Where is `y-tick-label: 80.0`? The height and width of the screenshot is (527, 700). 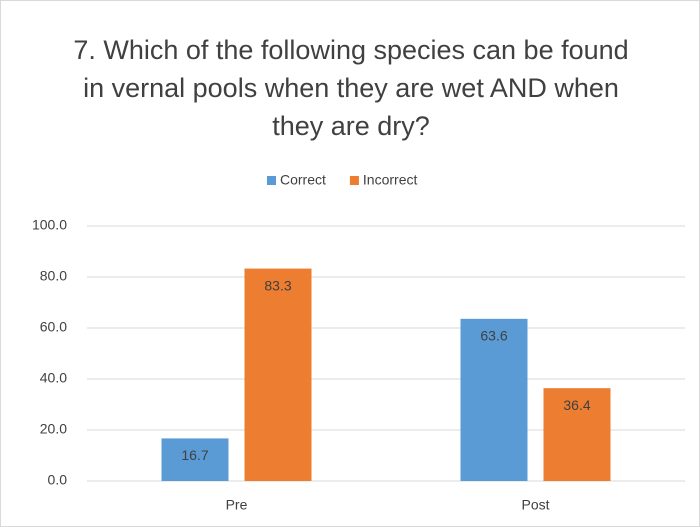 y-tick-label: 80.0 is located at coordinates (53, 276).